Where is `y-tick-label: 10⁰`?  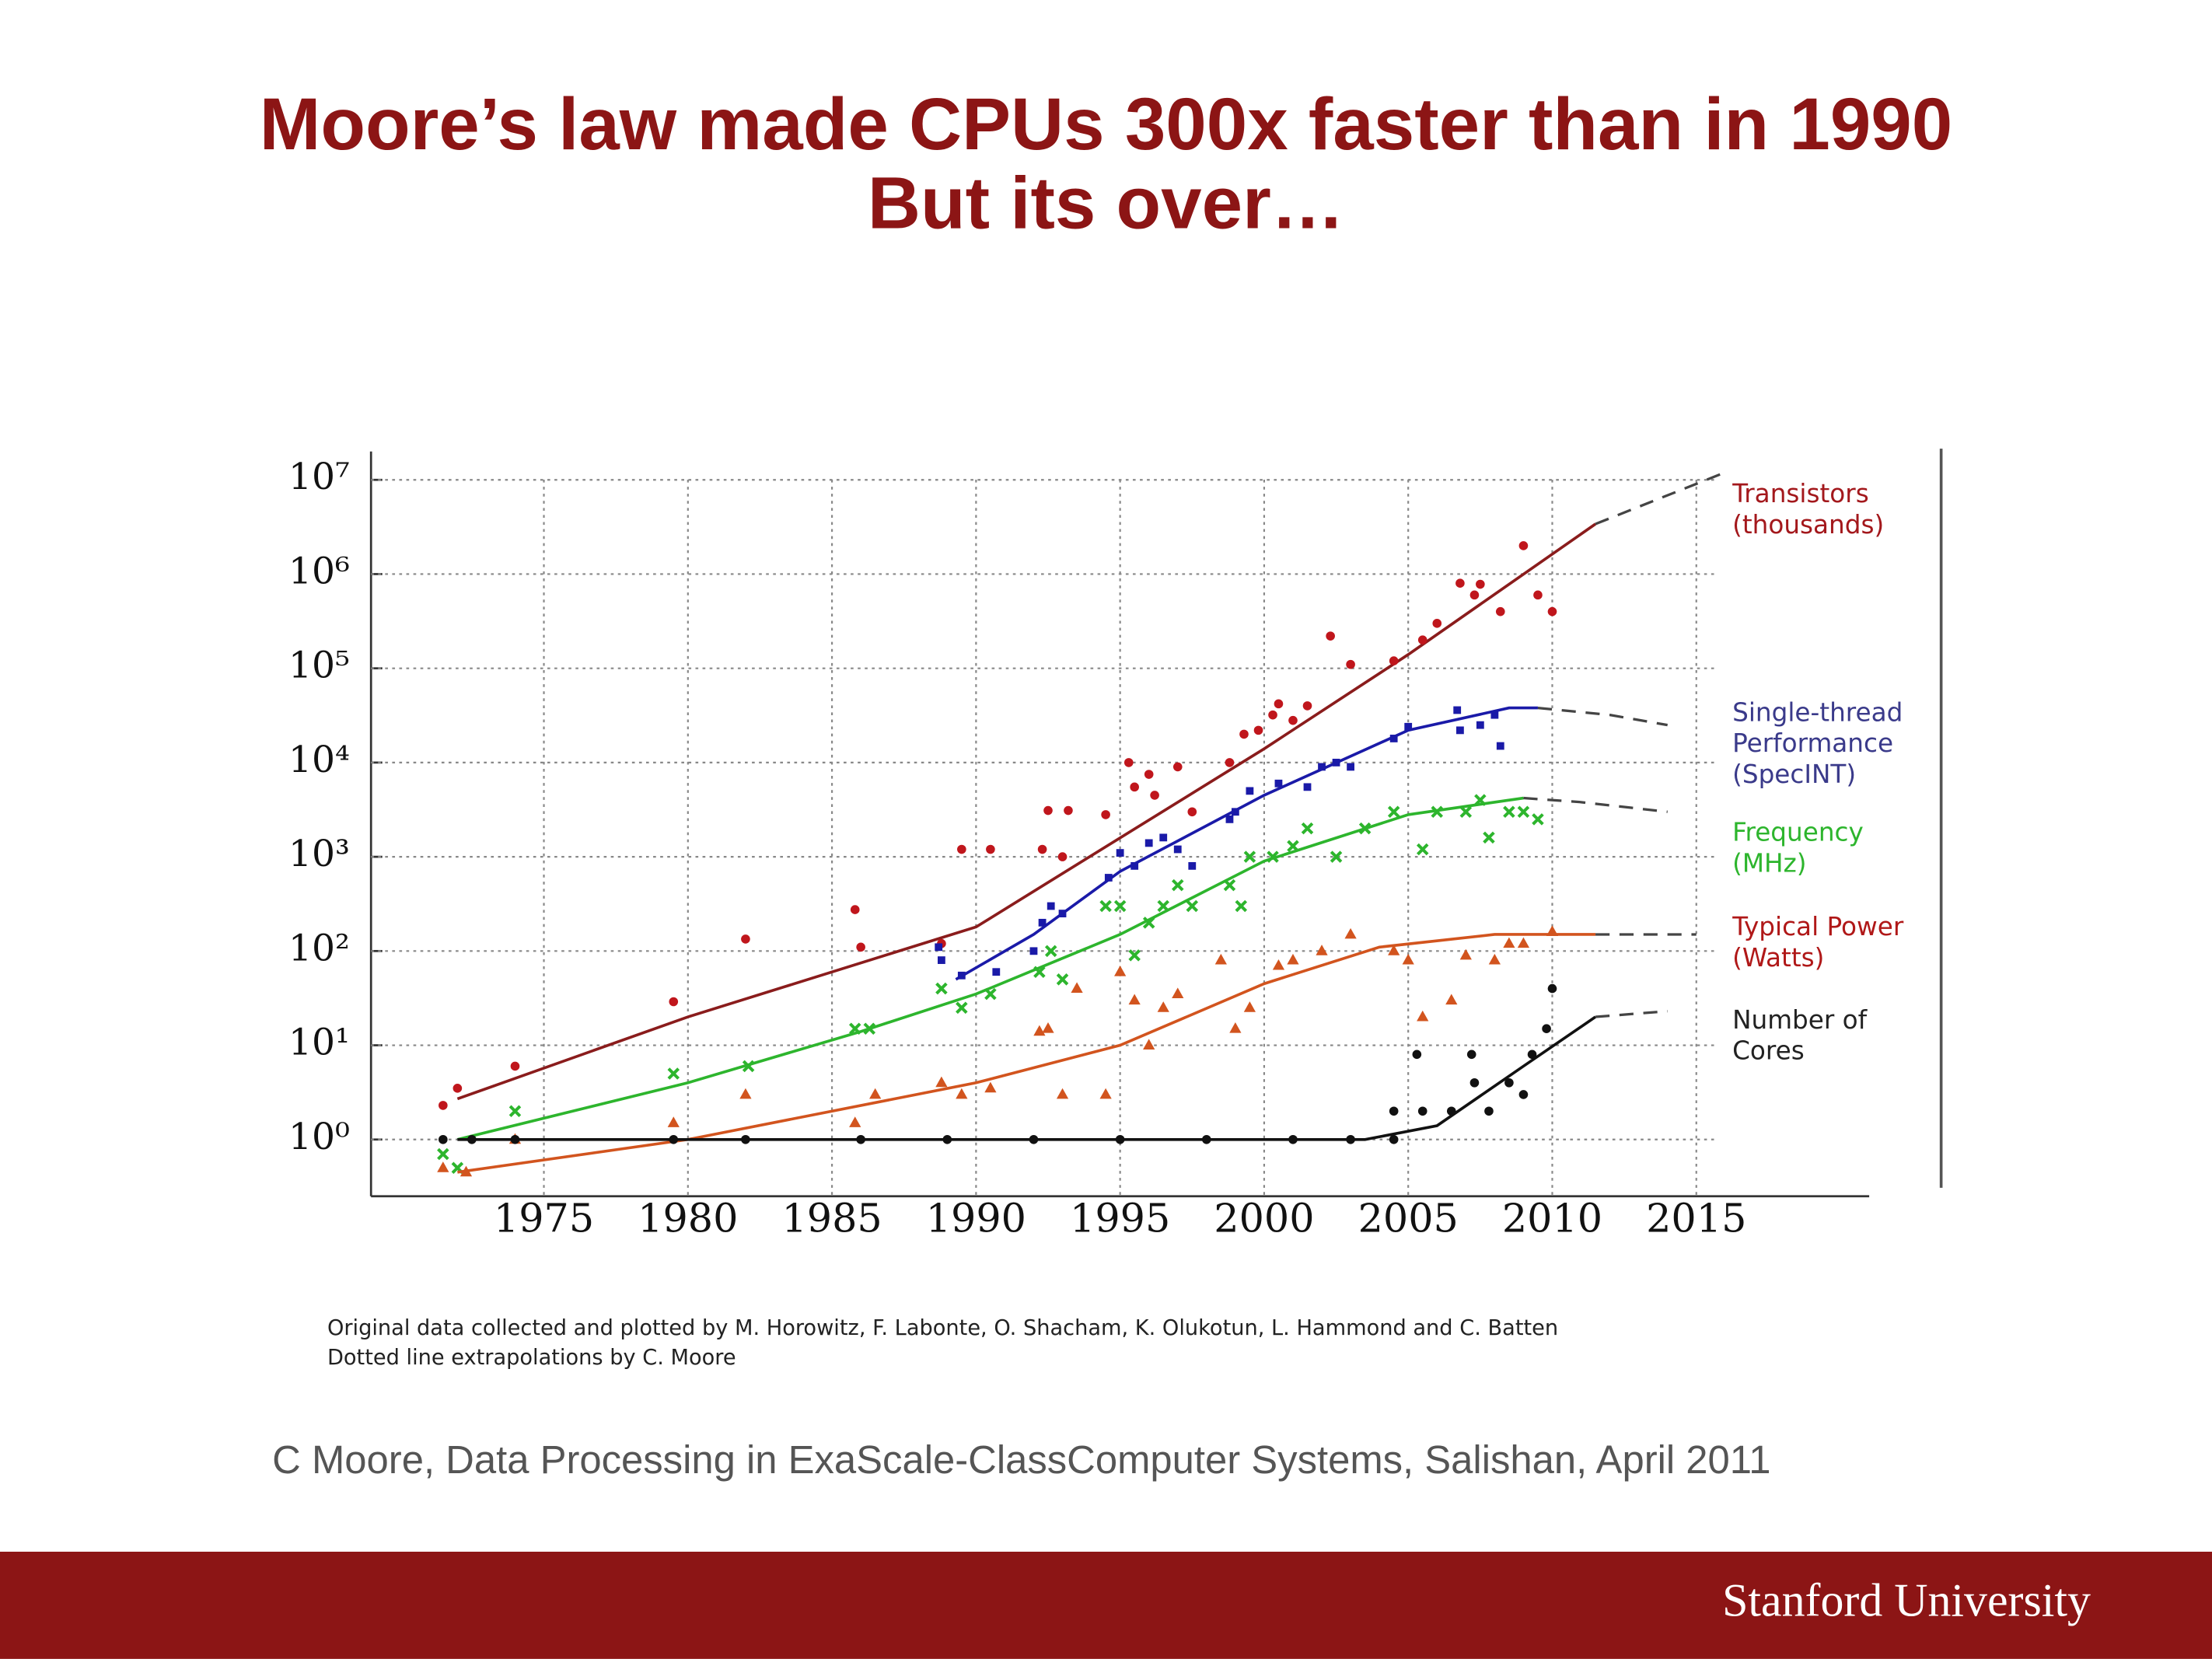
y-tick-label: 10⁰ is located at coordinates (319, 1137).